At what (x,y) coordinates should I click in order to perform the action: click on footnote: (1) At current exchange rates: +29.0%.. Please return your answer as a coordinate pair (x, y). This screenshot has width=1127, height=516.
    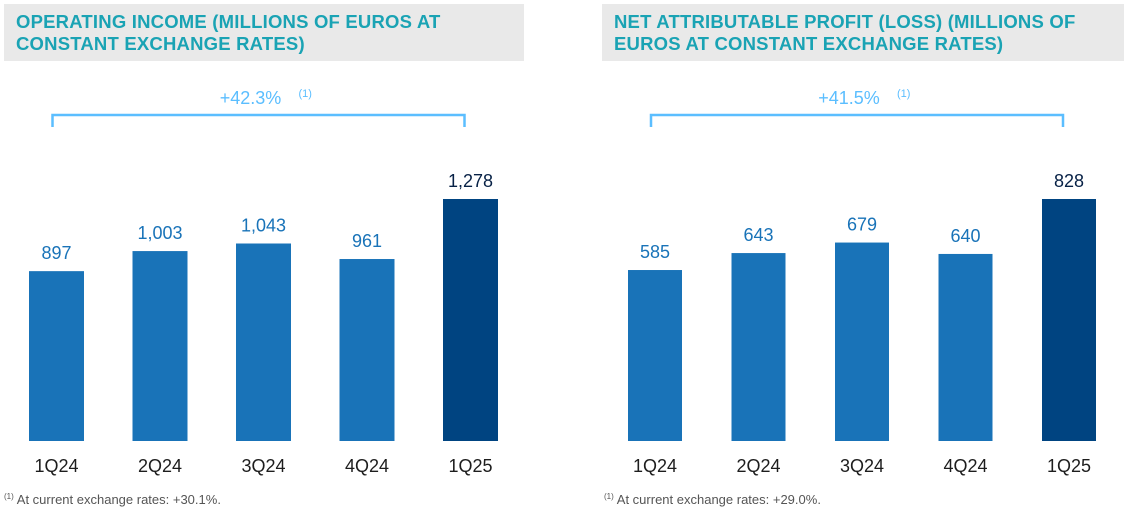
    Looking at the image, I should click on (712, 499).